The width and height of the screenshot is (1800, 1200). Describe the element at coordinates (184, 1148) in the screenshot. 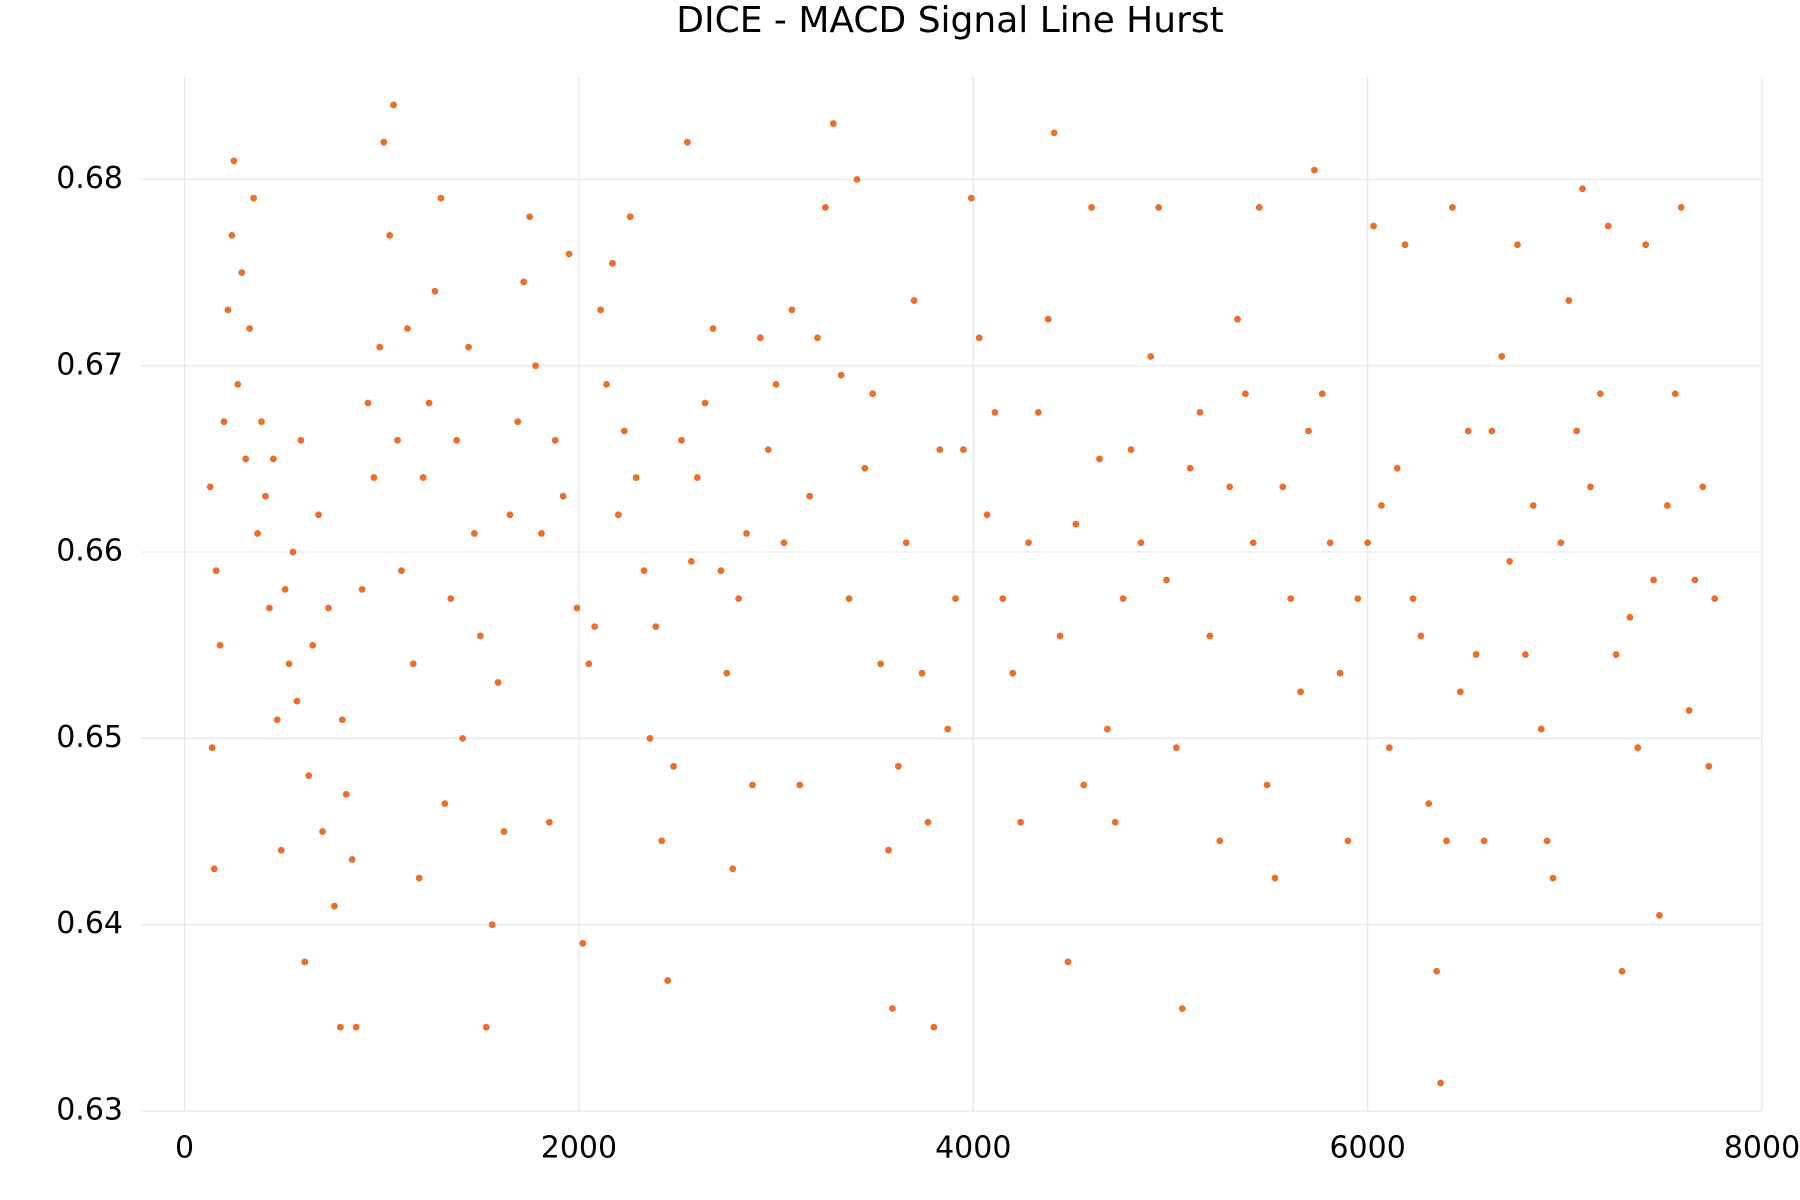

I see `x-tick-label: 0` at that location.